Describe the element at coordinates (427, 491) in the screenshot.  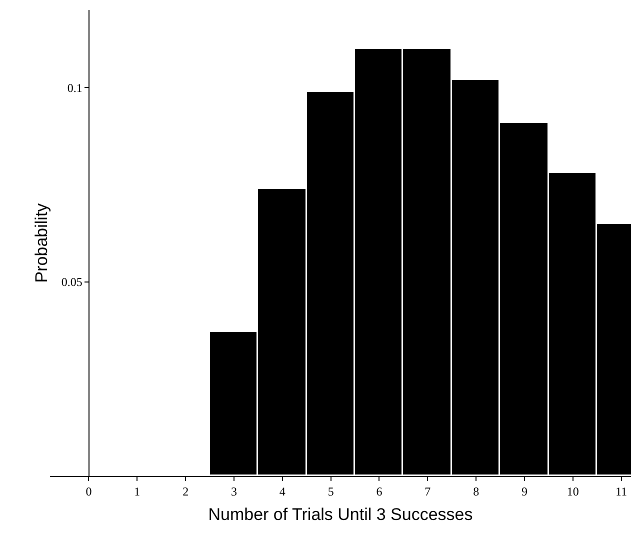
I see `x-tick-label: 7` at that location.